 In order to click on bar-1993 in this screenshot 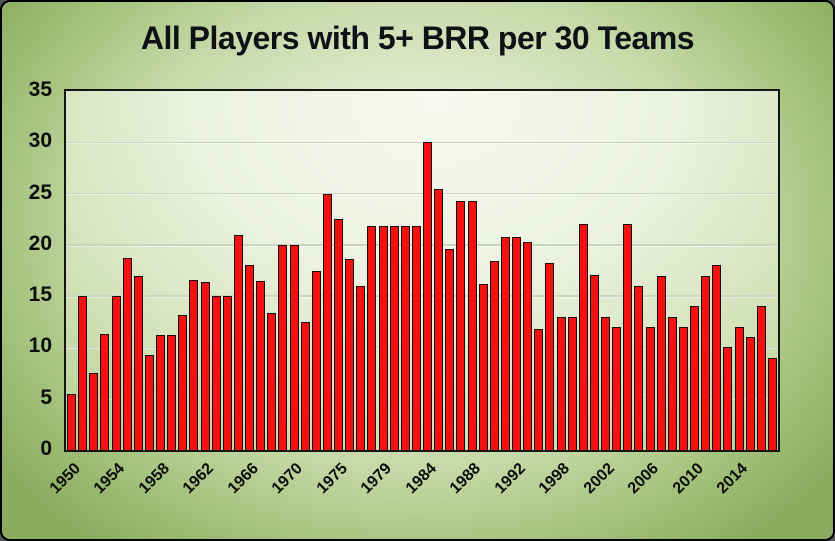, I will do `click(528, 345)`.